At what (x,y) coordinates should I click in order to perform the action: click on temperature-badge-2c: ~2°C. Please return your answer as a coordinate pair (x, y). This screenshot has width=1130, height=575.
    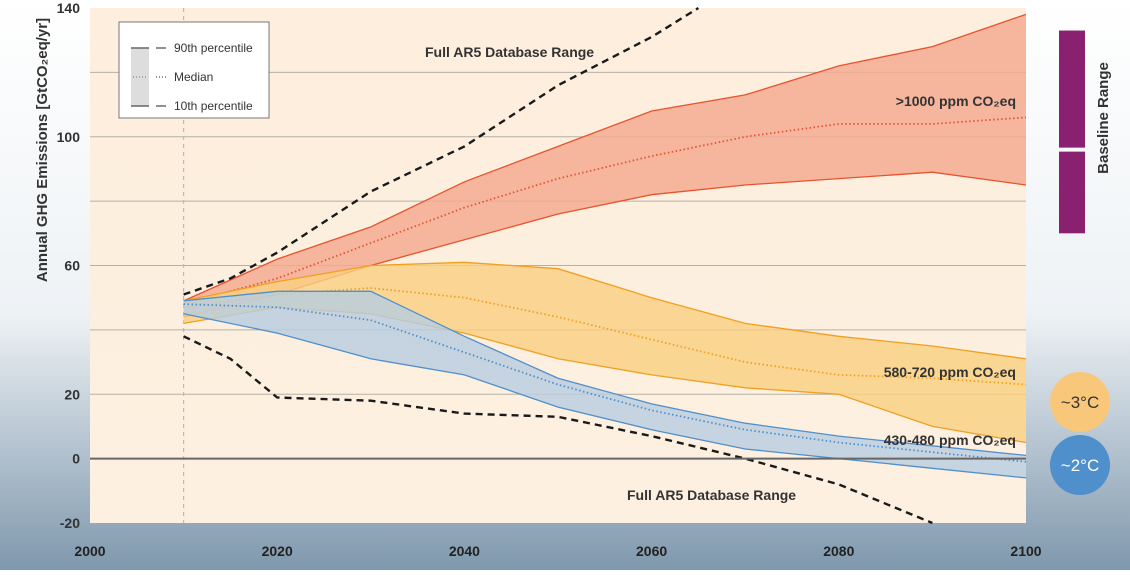
    Looking at the image, I should click on (1080, 465).